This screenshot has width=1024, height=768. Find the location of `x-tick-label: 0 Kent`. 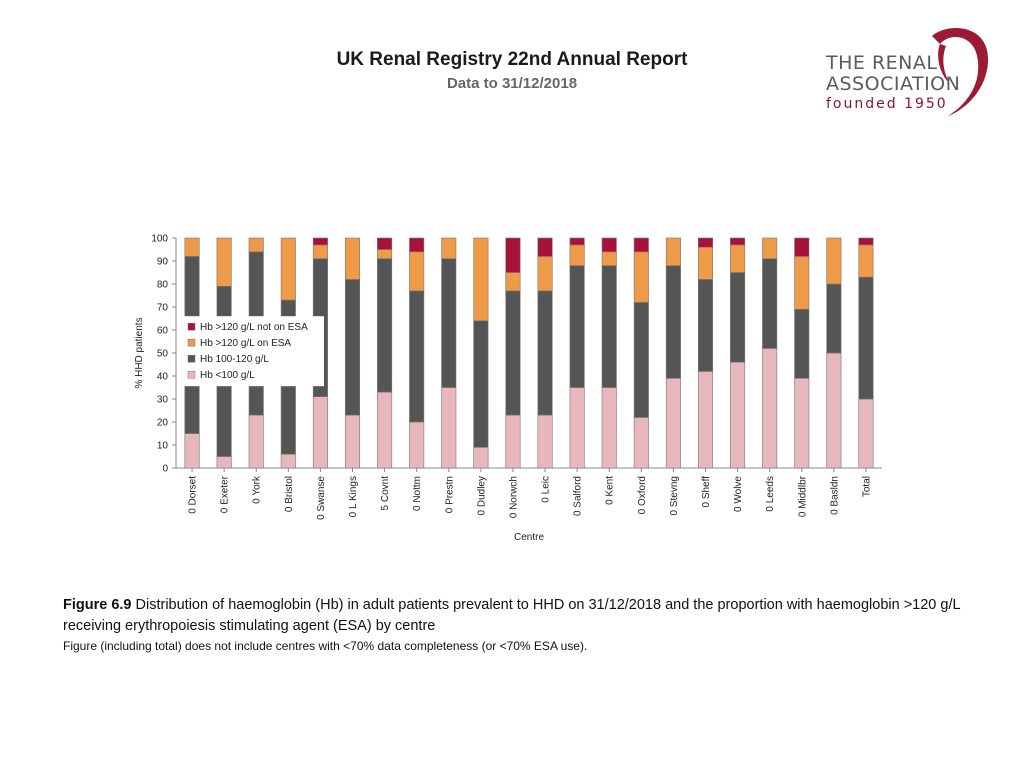

x-tick-label: 0 Kent is located at coordinates (610, 490).